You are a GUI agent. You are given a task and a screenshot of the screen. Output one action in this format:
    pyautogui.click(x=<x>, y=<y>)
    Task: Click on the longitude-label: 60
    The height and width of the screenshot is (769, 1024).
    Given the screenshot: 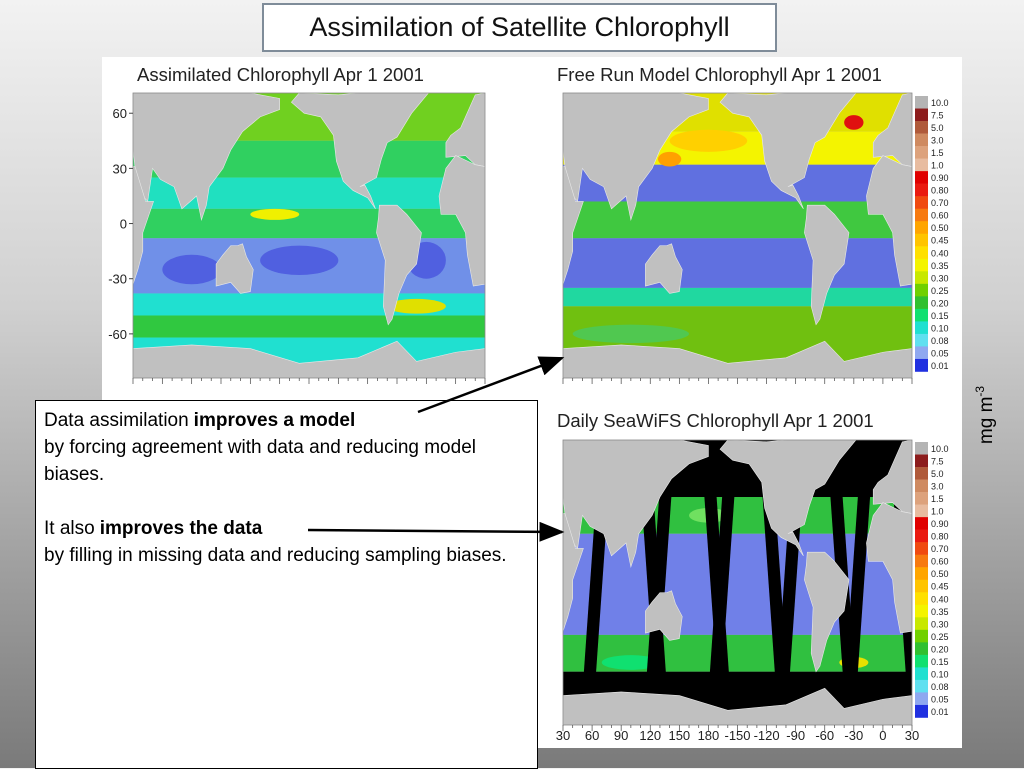 What is the action you would take?
    pyautogui.click(x=592, y=735)
    